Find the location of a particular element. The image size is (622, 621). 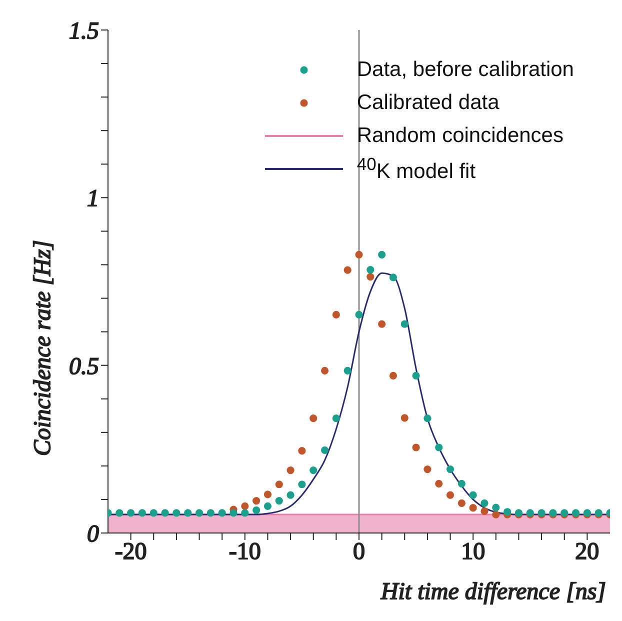

y-tick-label: 1.5 is located at coordinates (84, 31).